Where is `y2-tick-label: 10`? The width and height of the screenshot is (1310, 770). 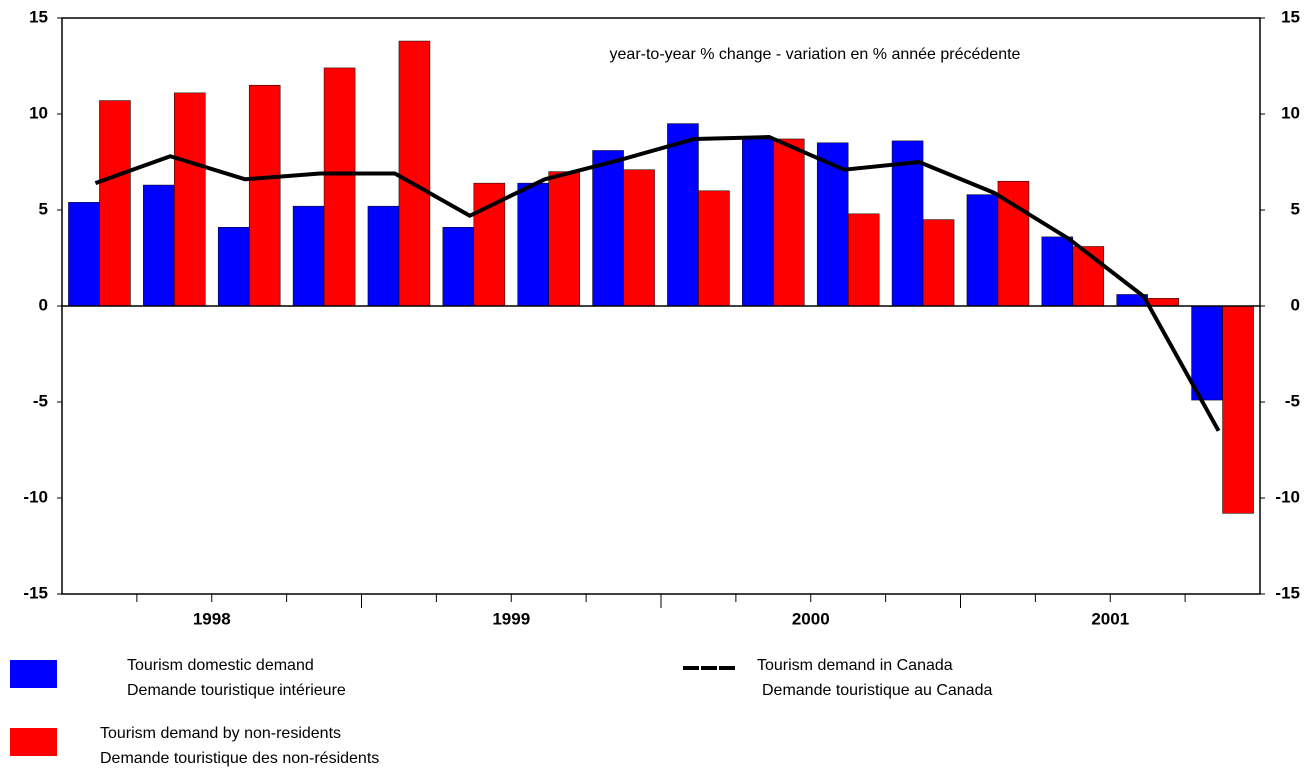 y2-tick-label: 10 is located at coordinates (1290, 112).